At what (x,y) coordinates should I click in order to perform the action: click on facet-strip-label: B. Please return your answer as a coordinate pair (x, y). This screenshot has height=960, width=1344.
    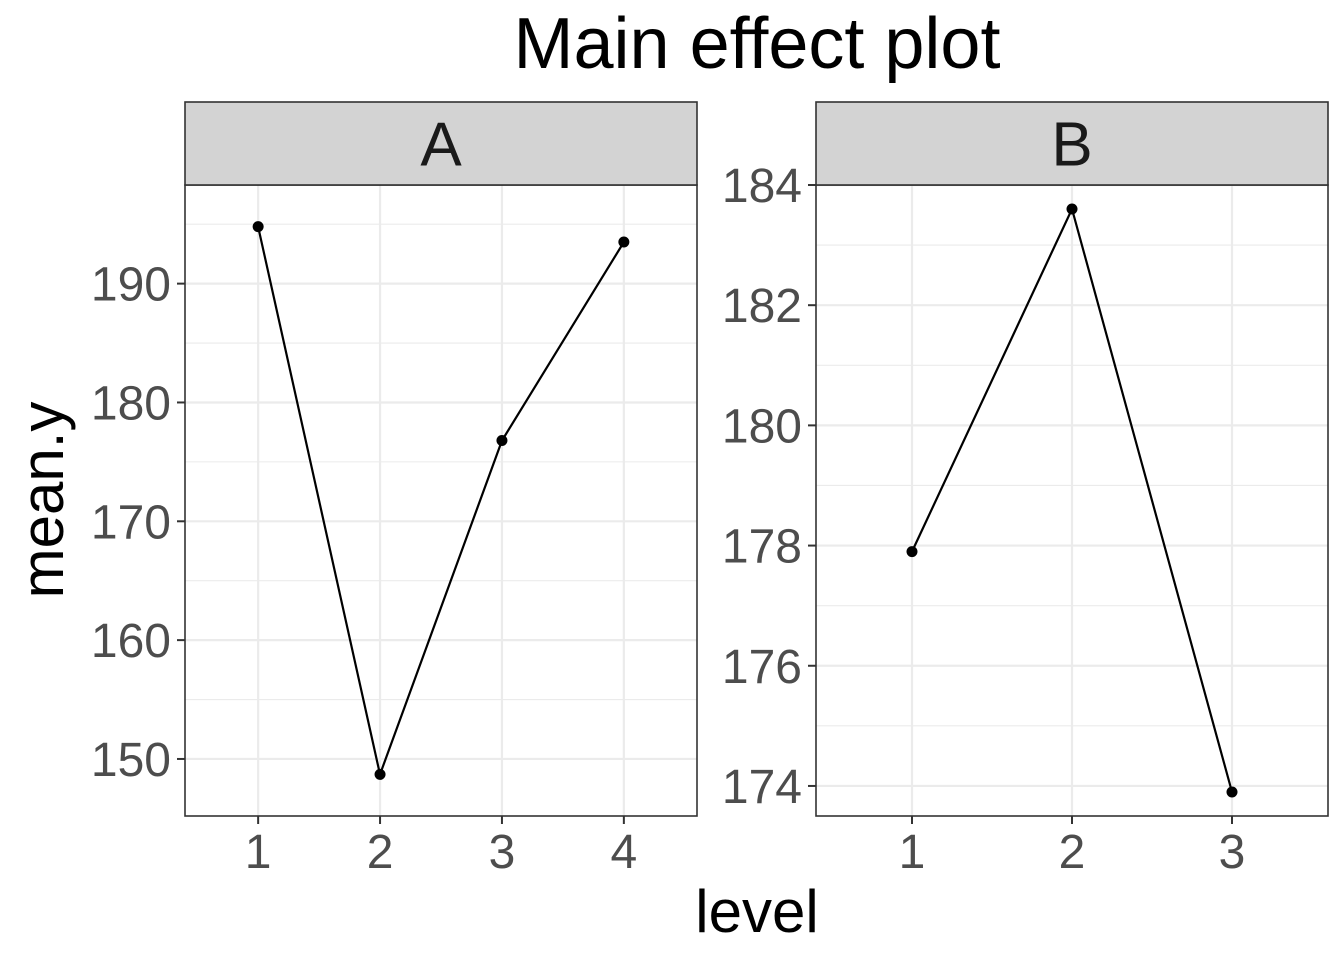
    Looking at the image, I should click on (1071, 145).